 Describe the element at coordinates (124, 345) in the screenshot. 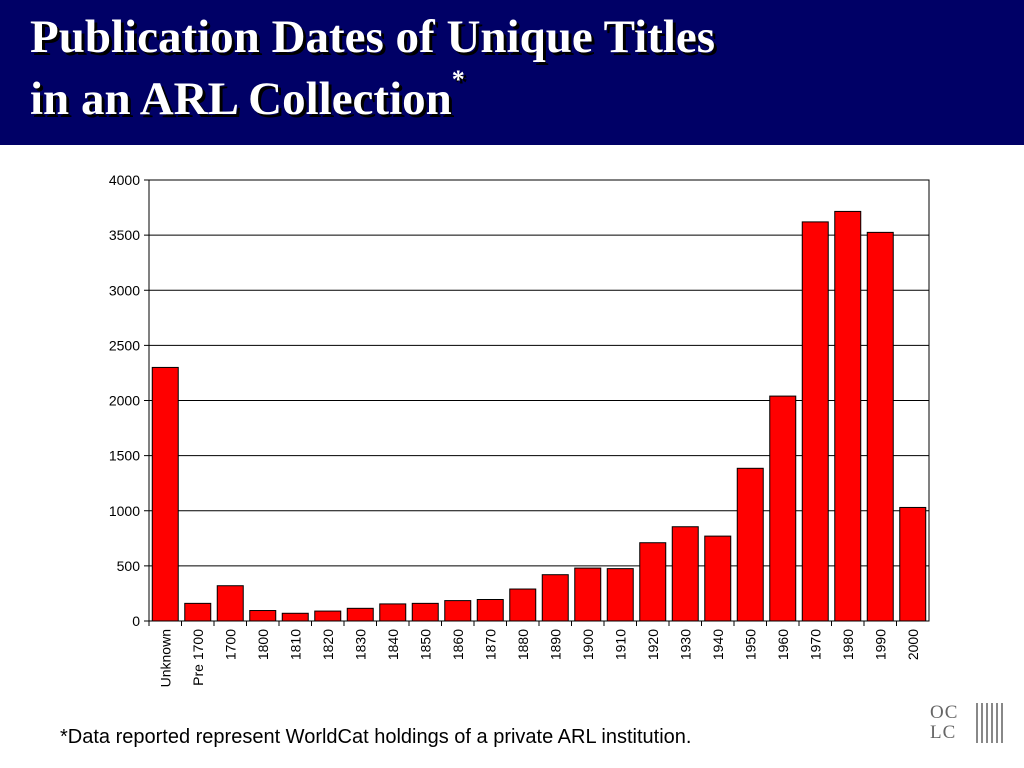

I see `y-tick-label: 2500` at that location.